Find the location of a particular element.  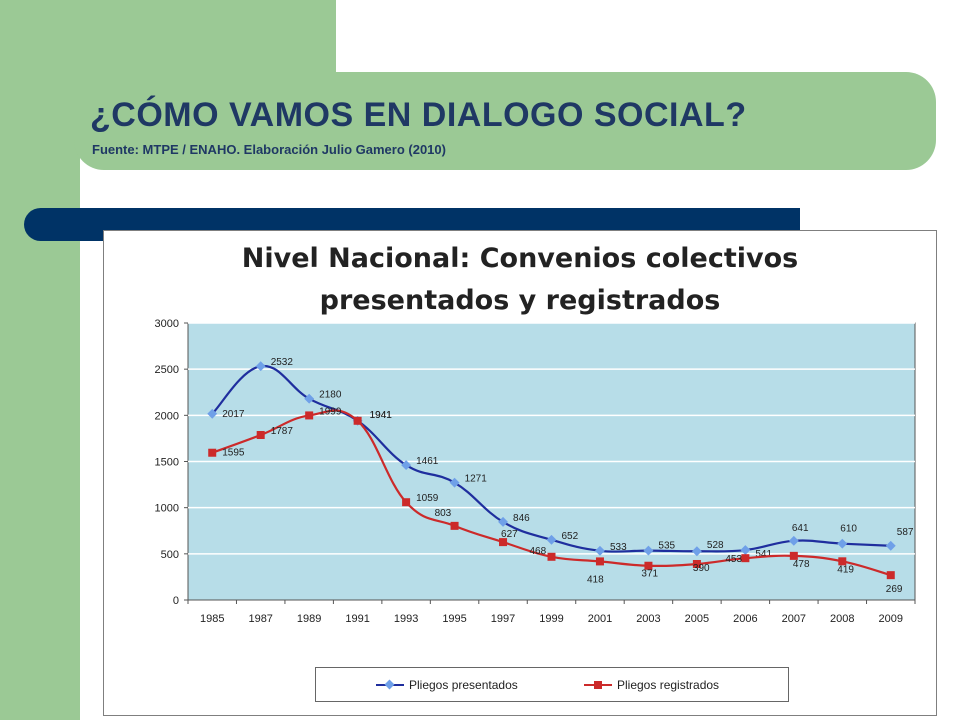

legend-swatch-presentados is located at coordinates (390, 684).